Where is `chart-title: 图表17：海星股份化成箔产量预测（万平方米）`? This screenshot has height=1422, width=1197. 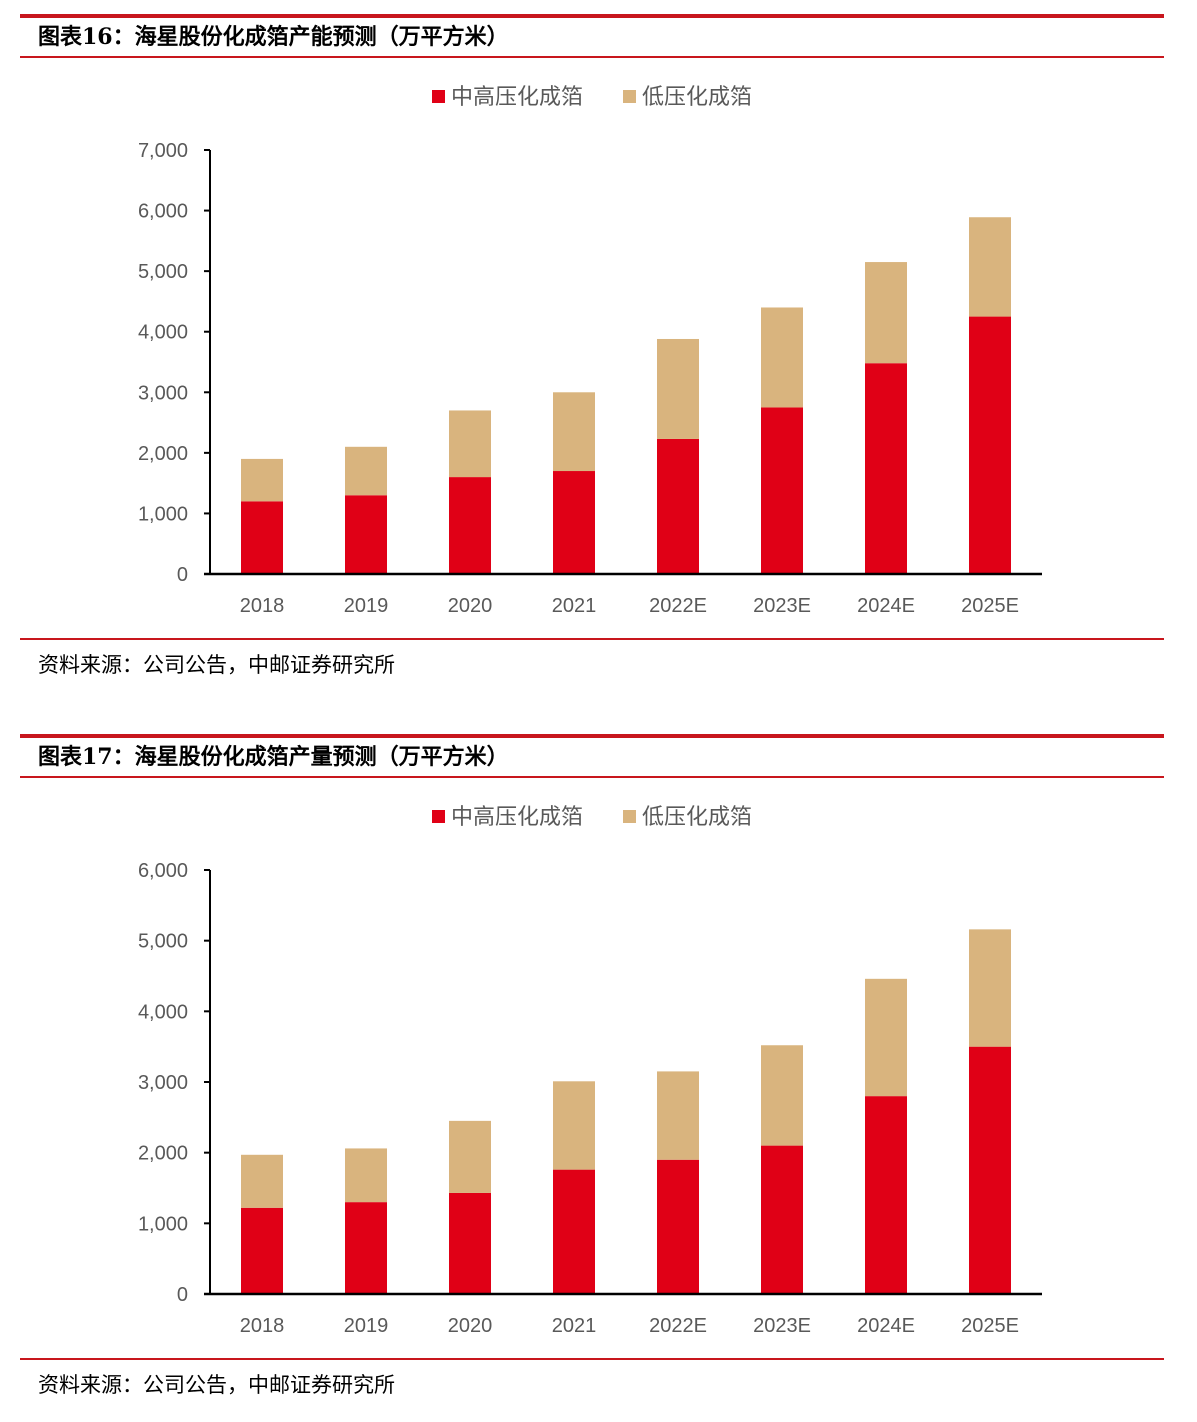
chart-title: 图表17：海星股份化成箔产量预测（万平方米） is located at coordinates (273, 757).